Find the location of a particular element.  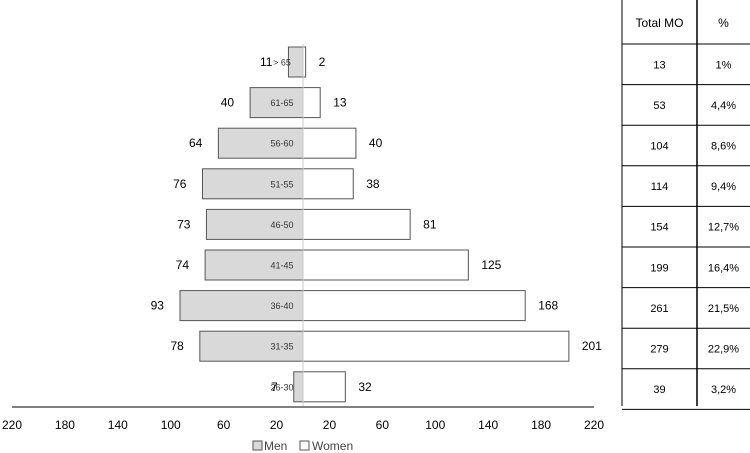

category-label: 26-30 is located at coordinates (281, 387).